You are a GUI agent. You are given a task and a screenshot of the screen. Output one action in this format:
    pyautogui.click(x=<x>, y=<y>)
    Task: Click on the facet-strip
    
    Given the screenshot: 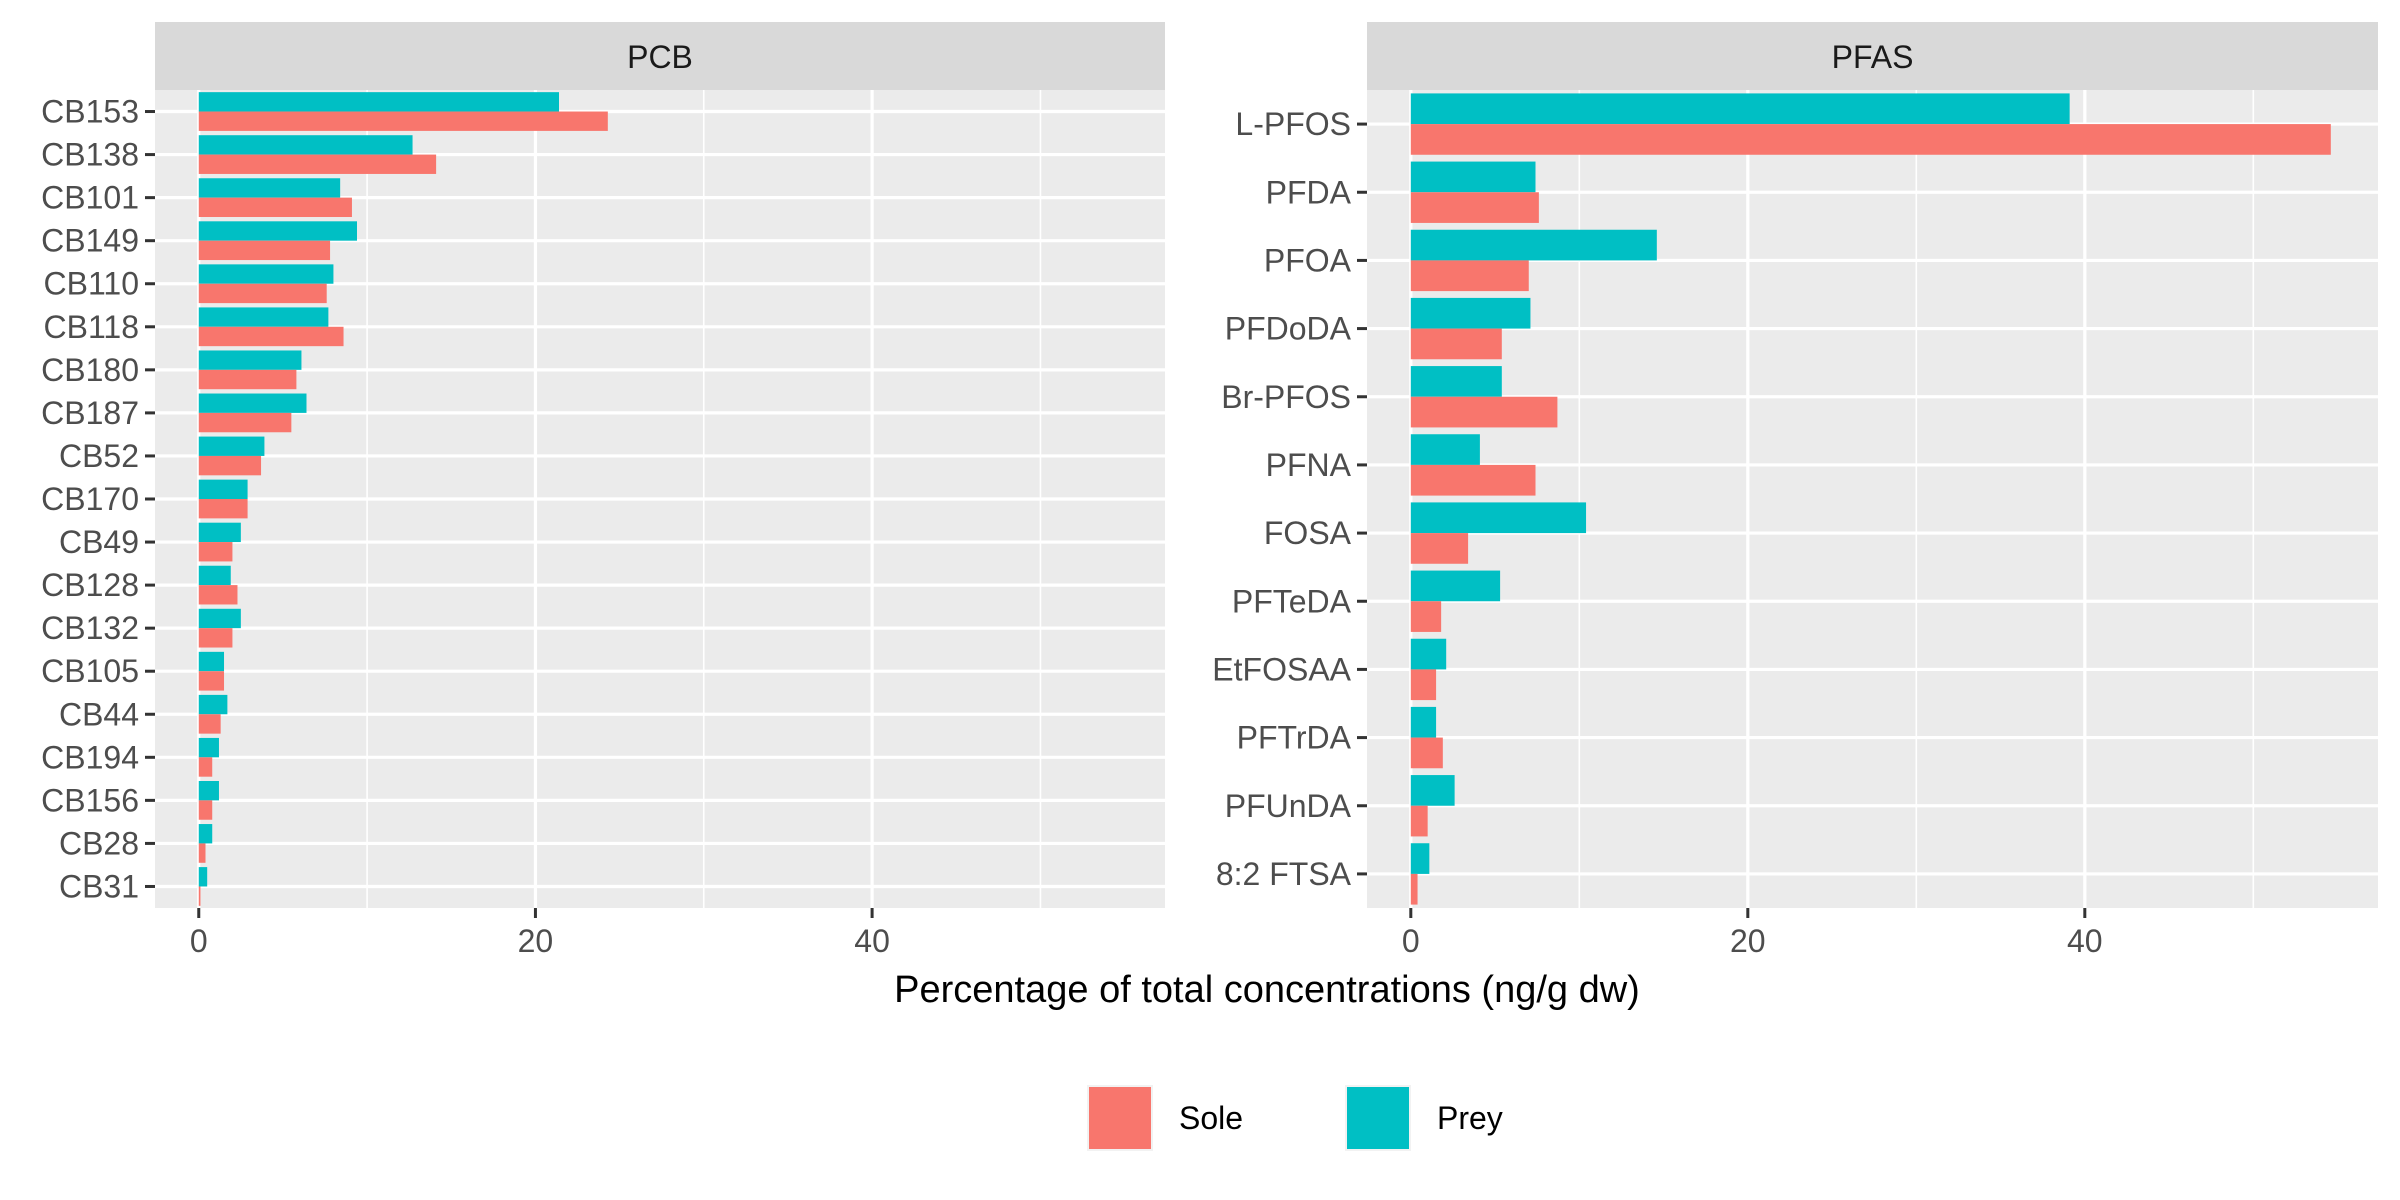 What is the action you would take?
    pyautogui.click(x=660, y=56)
    